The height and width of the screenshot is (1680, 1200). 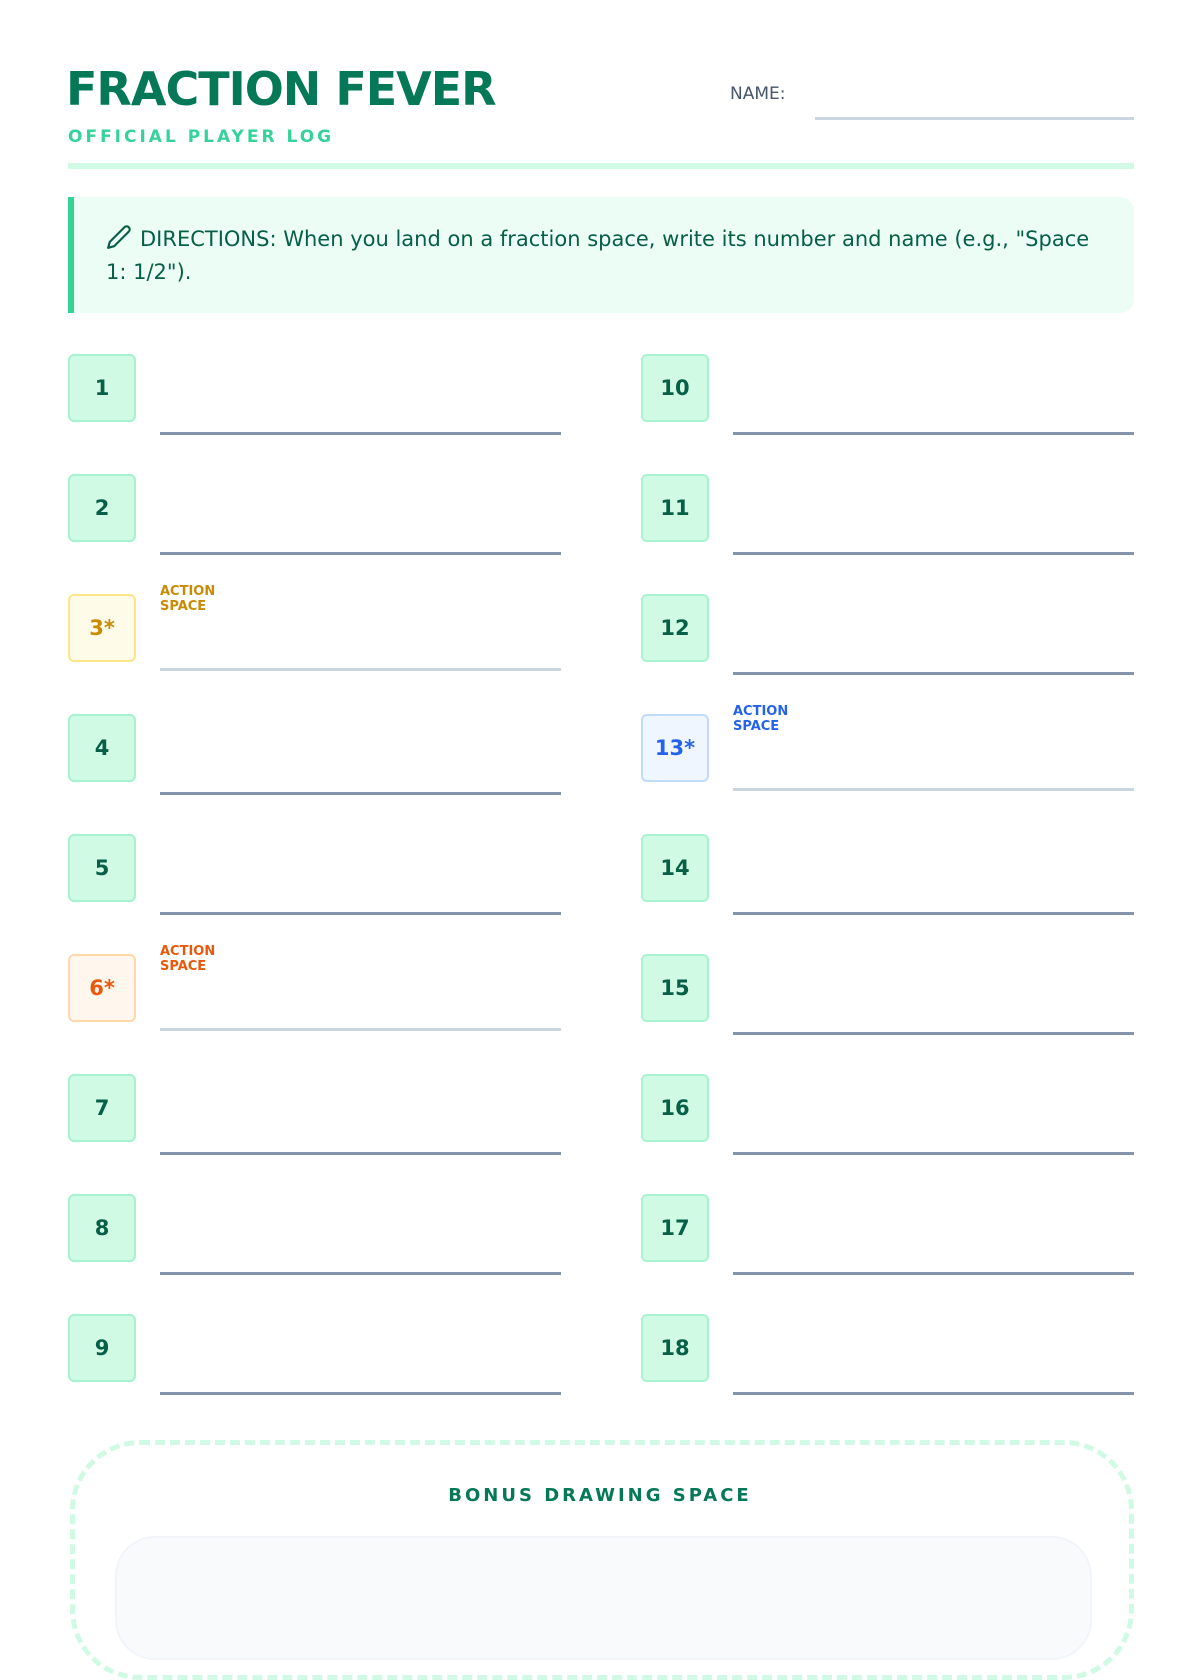 What do you see at coordinates (201, 137) in the screenshot?
I see `page-subtitle: OFFICIAL PLAYER LOG` at bounding box center [201, 137].